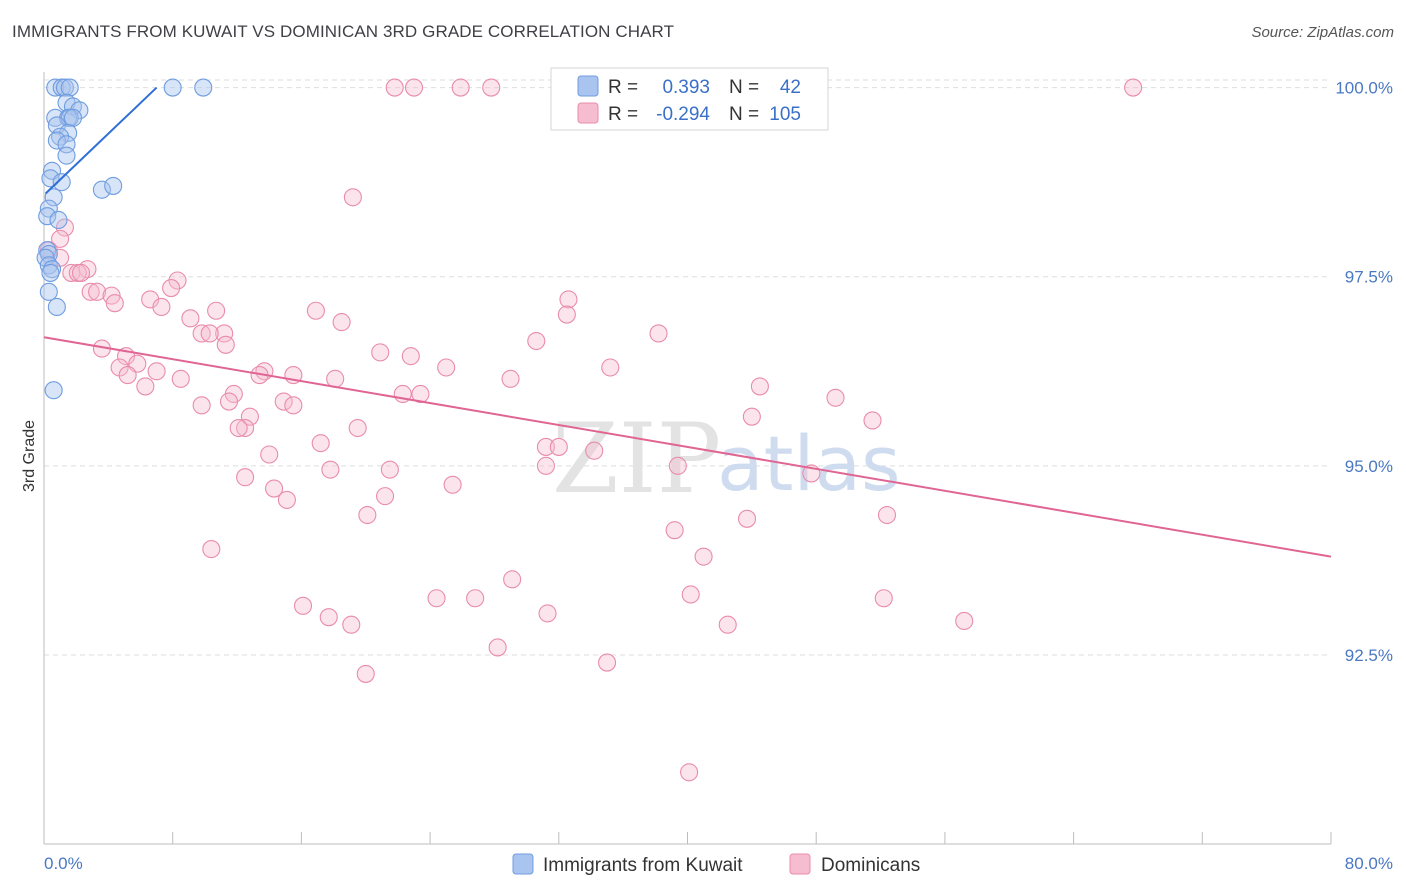 This screenshot has width=1406, height=892. What do you see at coordinates (1364, 372) in the screenshot?
I see `y-tick-labels: 92.5% 95.0% 97.5% 100.0%` at bounding box center [1364, 372].